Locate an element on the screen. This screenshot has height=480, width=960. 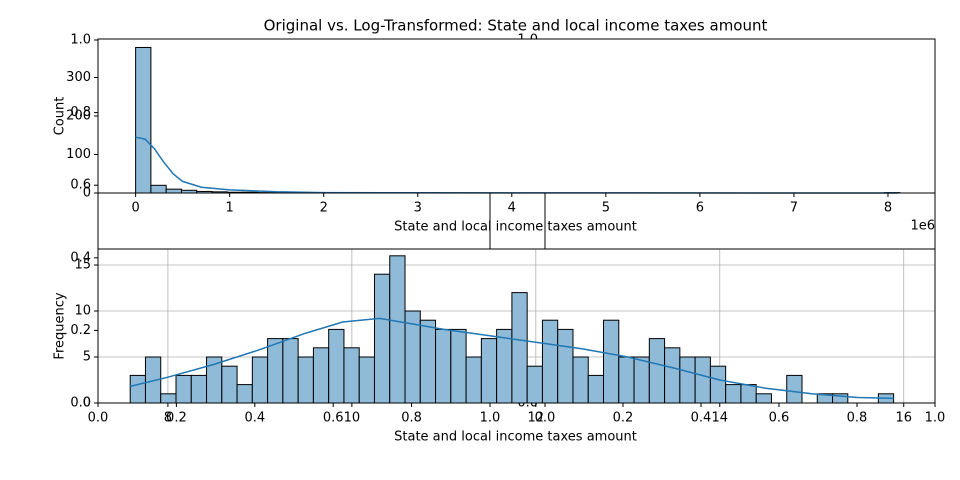
y-tick-label: 0.4 is located at coordinates (80, 257).